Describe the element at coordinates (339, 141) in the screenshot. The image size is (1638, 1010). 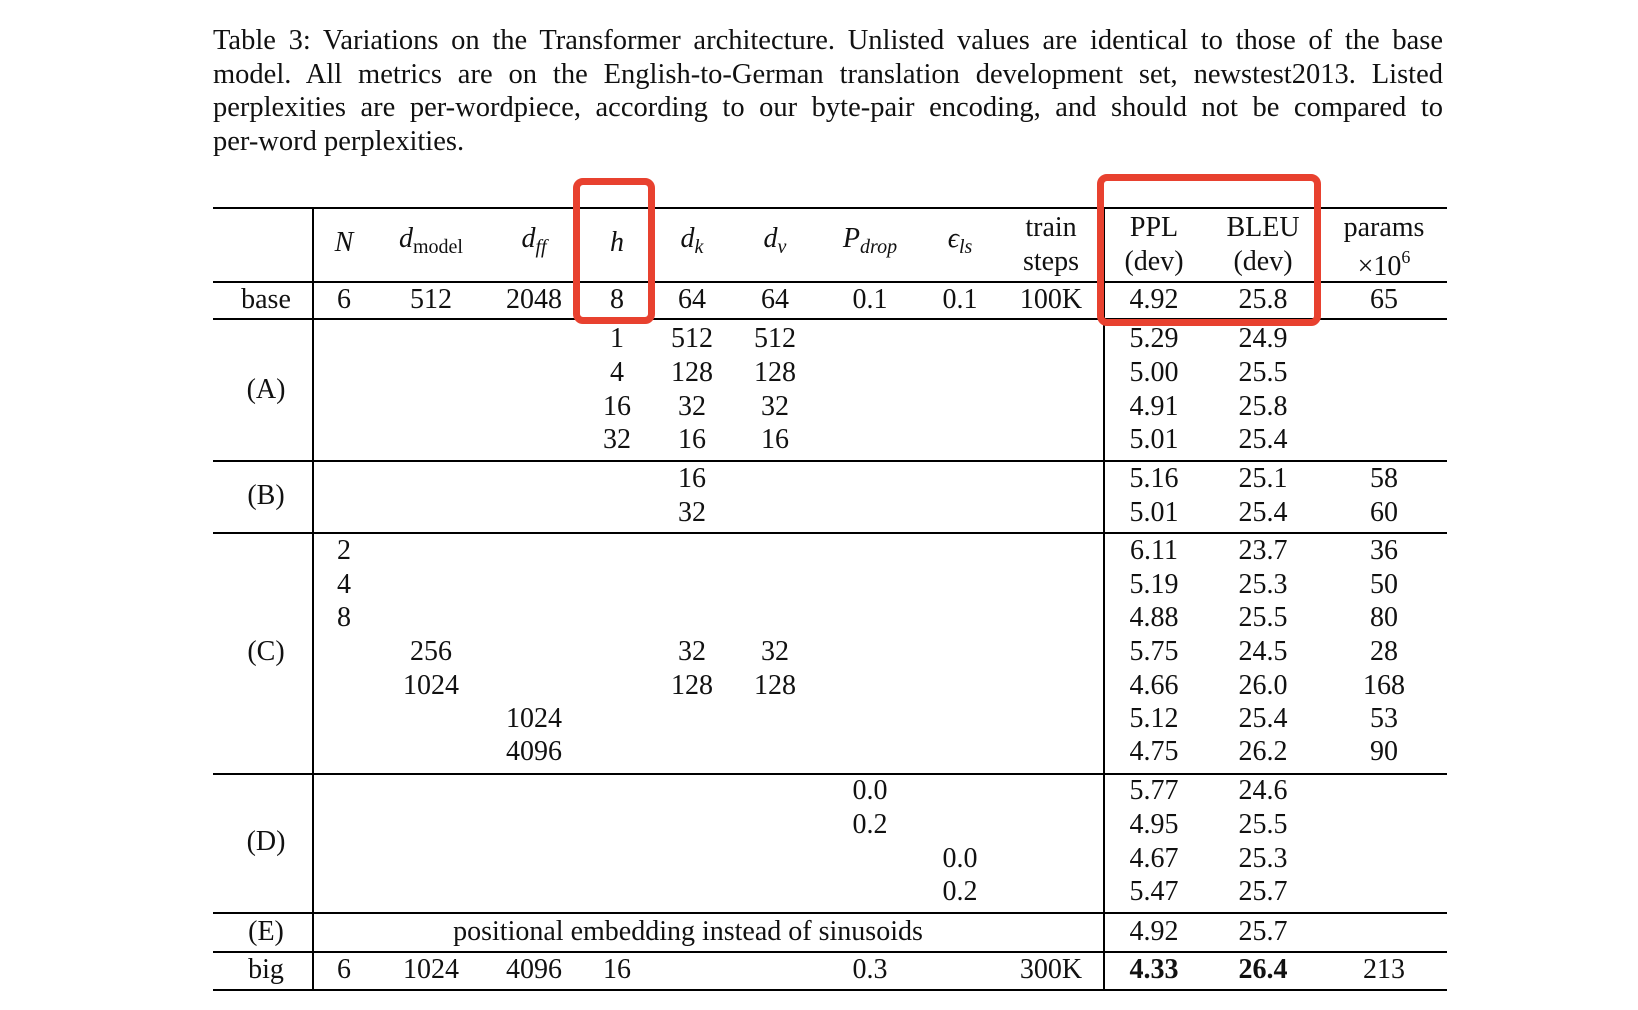
I see `caption-line: per-word perplexities.` at that location.